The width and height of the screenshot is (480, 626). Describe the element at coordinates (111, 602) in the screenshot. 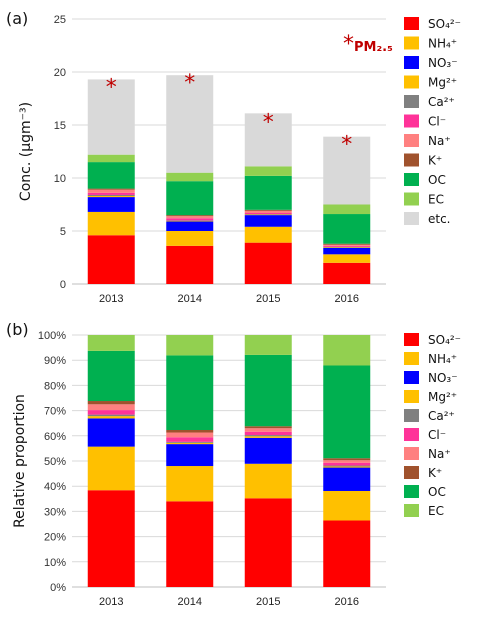

I see `x-tick-label: 2013` at that location.